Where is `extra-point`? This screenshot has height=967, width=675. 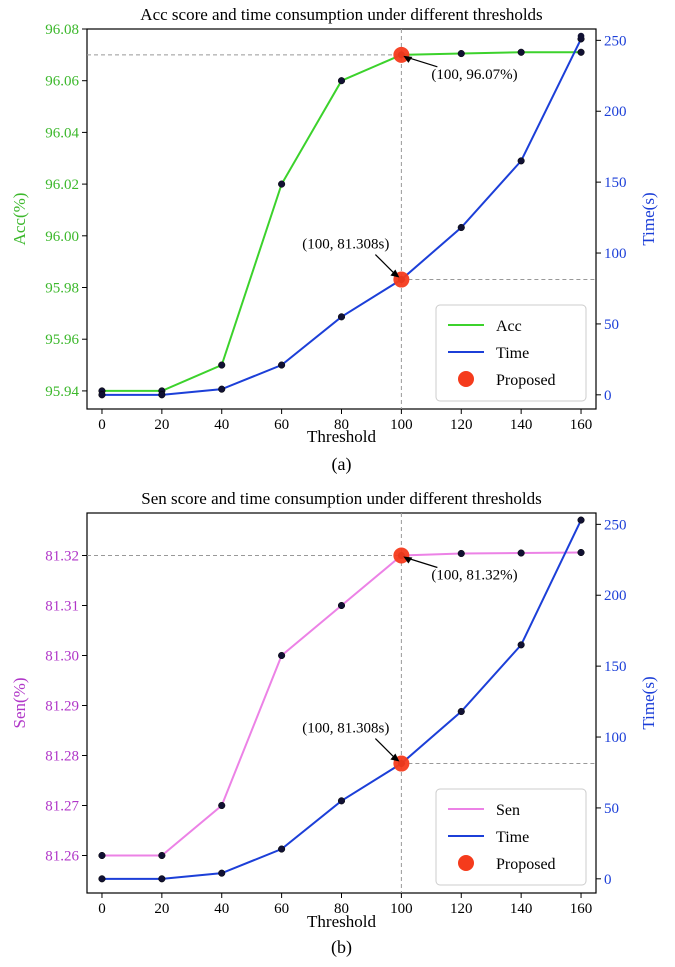
extra-point is located at coordinates (581, 36).